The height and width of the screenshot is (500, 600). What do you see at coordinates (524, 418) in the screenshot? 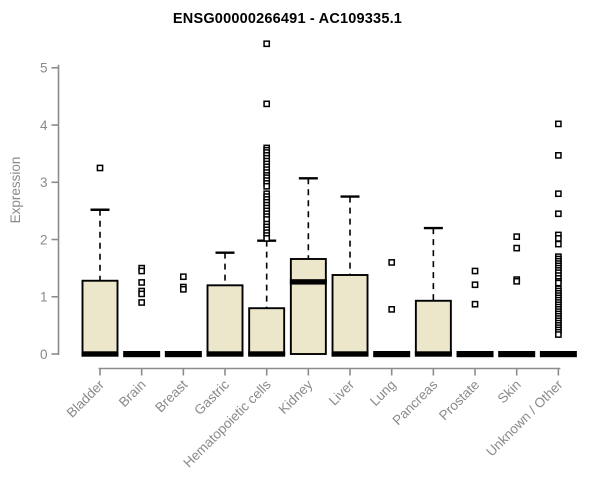
I see `x-tick-label: Unknown / Other` at bounding box center [524, 418].